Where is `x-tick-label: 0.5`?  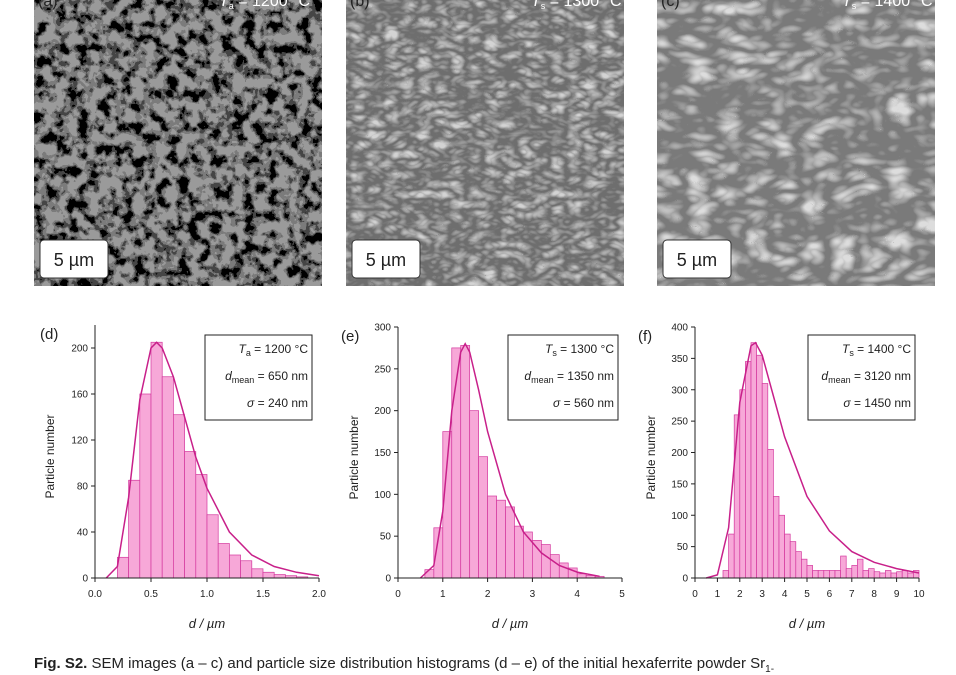
x-tick-label: 0.5 is located at coordinates (151, 594).